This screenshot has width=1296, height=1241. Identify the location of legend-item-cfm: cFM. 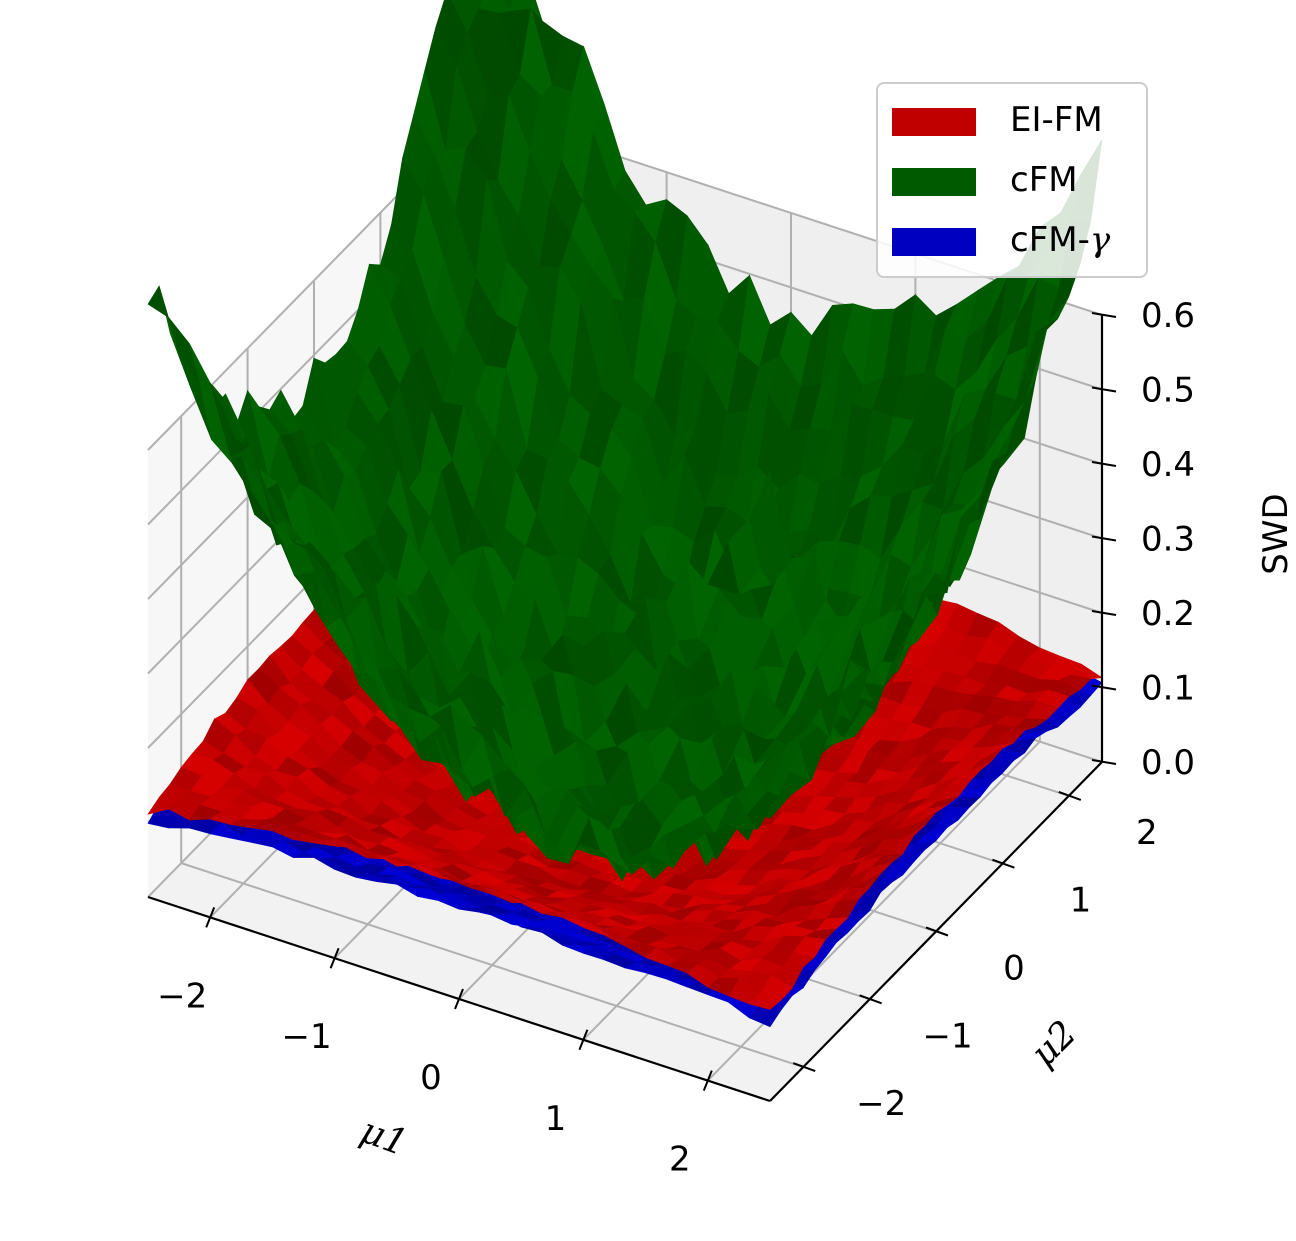
(1017, 179).